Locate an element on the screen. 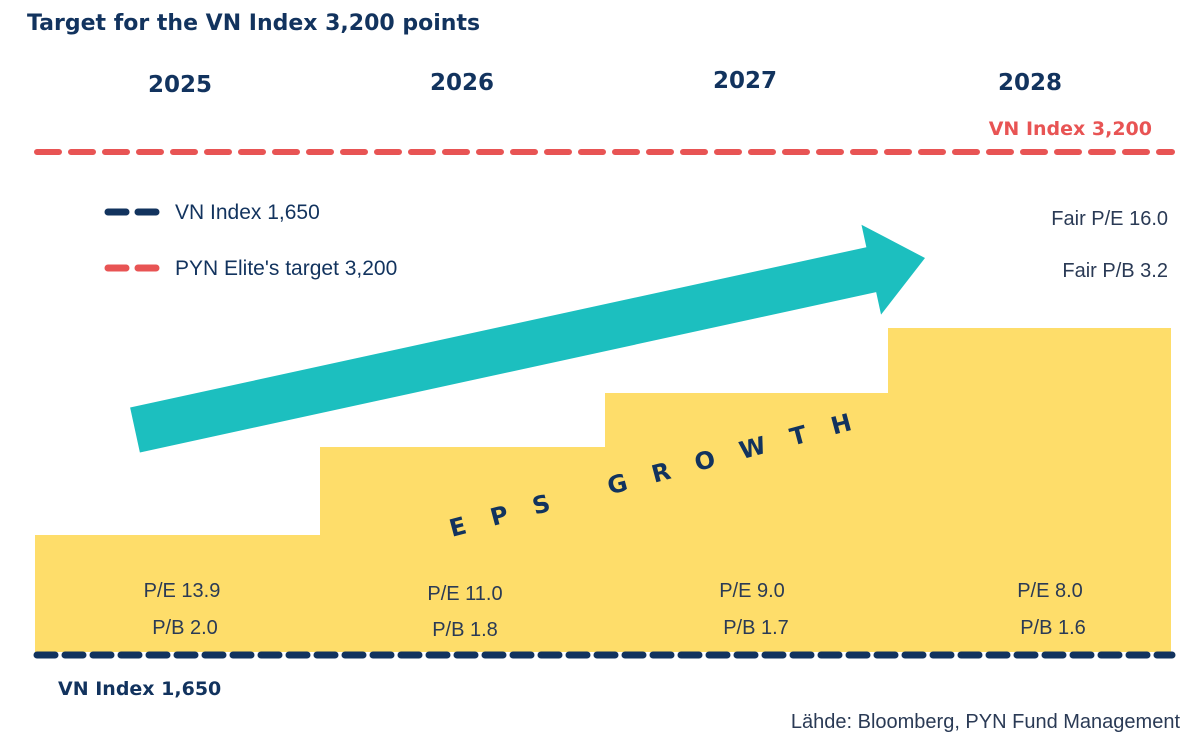  pb-label: P/B 1.7 is located at coordinates (756, 628).